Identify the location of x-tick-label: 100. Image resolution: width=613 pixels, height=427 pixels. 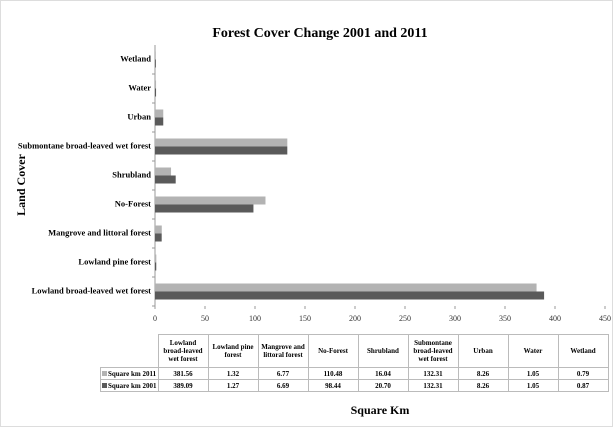
(255, 318).